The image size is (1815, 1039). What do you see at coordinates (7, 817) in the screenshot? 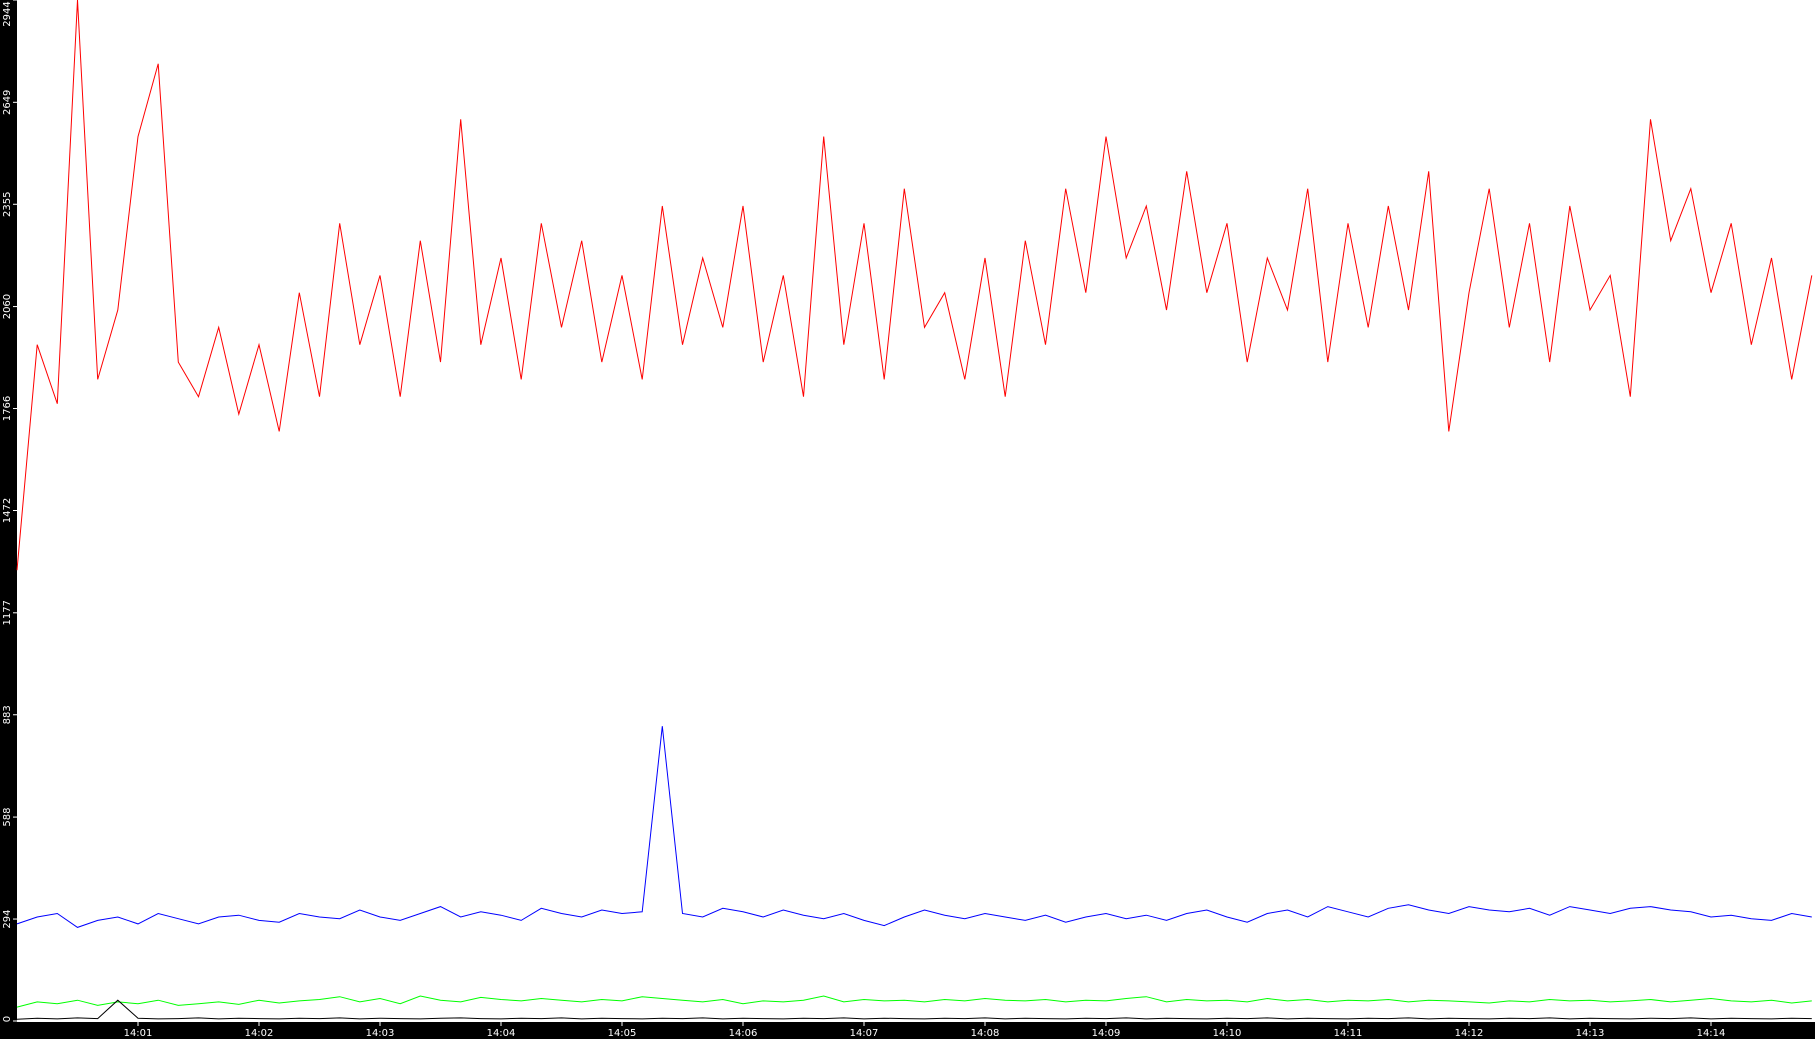
I see `y-tick-label: 588` at bounding box center [7, 817].